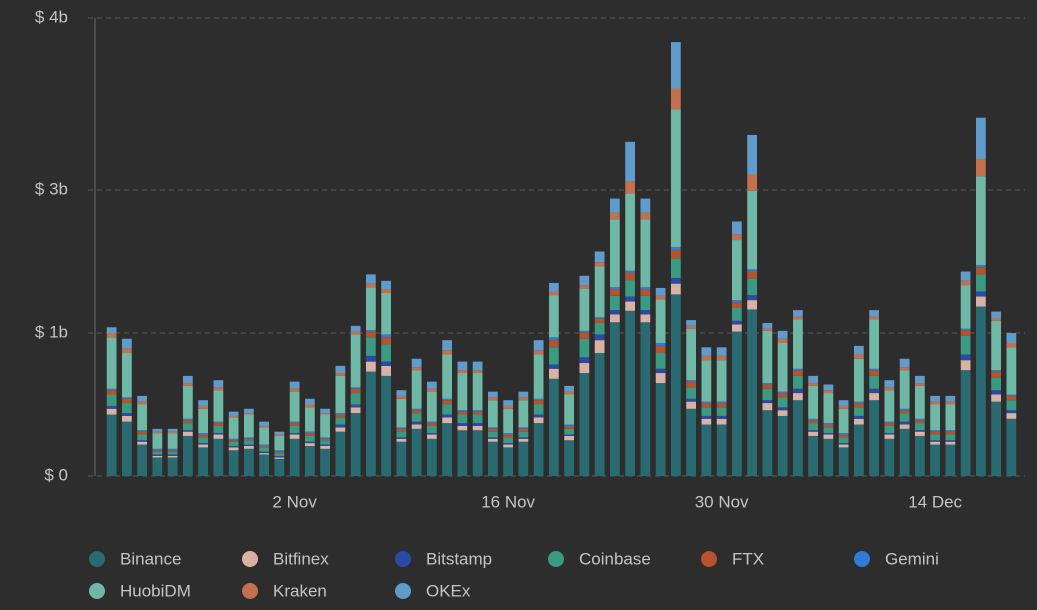  What do you see at coordinates (301, 558) in the screenshot?
I see `legend-label: Bitfinex` at bounding box center [301, 558].